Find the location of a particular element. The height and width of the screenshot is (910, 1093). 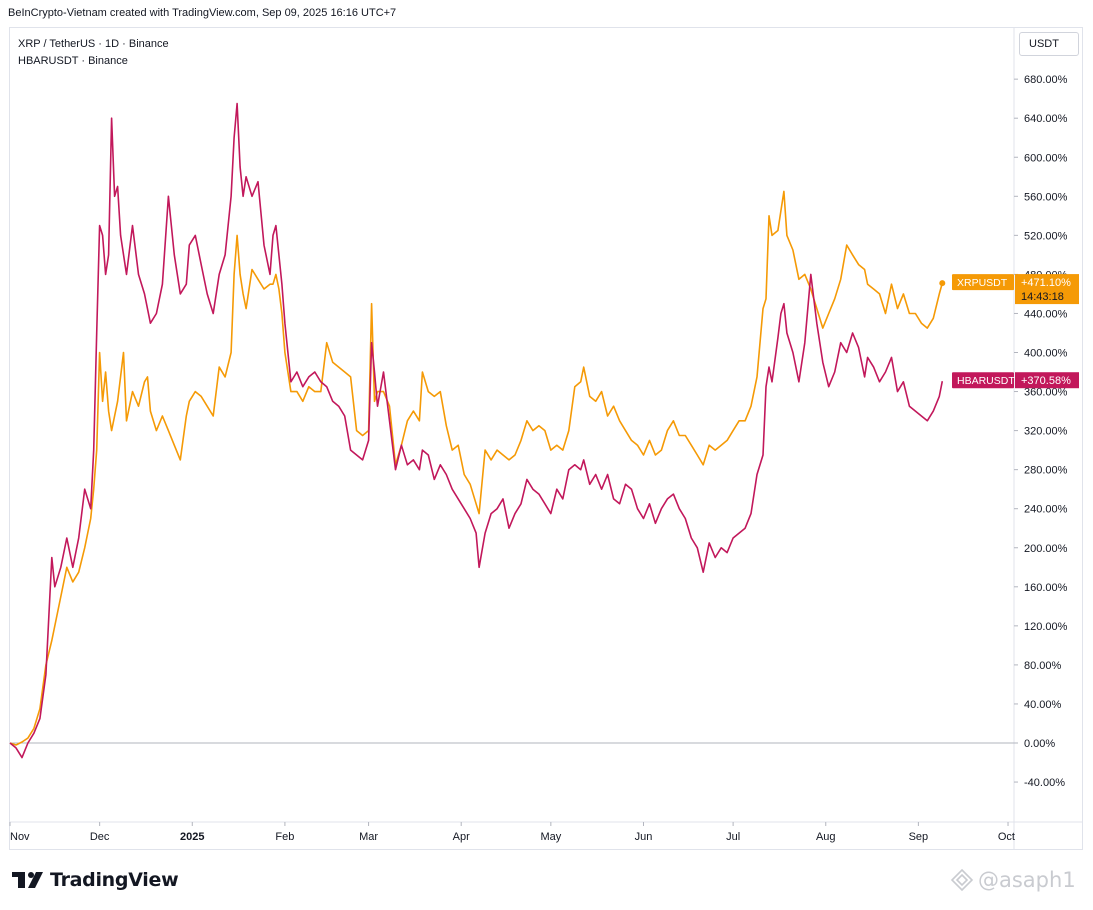

series-value-tag-xrpusdt: +471.10% is located at coordinates (1046, 283).